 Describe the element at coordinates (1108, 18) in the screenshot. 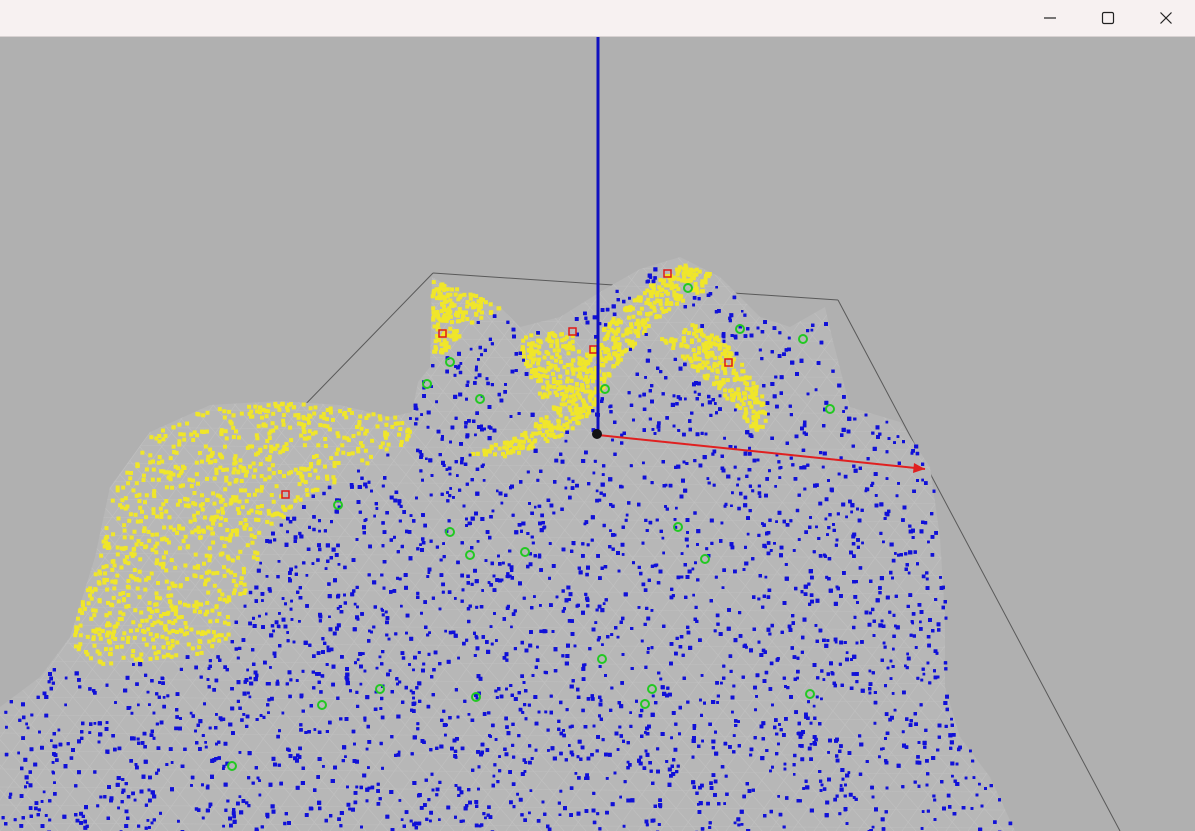

I see `maximize-button` at that location.